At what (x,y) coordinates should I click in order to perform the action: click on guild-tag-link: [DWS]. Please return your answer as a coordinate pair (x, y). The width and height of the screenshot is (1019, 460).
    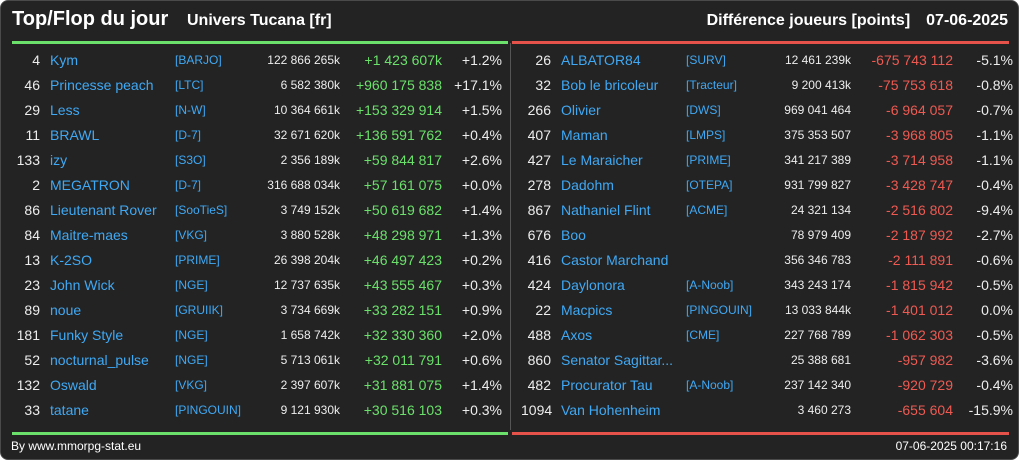
    Looking at the image, I should click on (703, 110).